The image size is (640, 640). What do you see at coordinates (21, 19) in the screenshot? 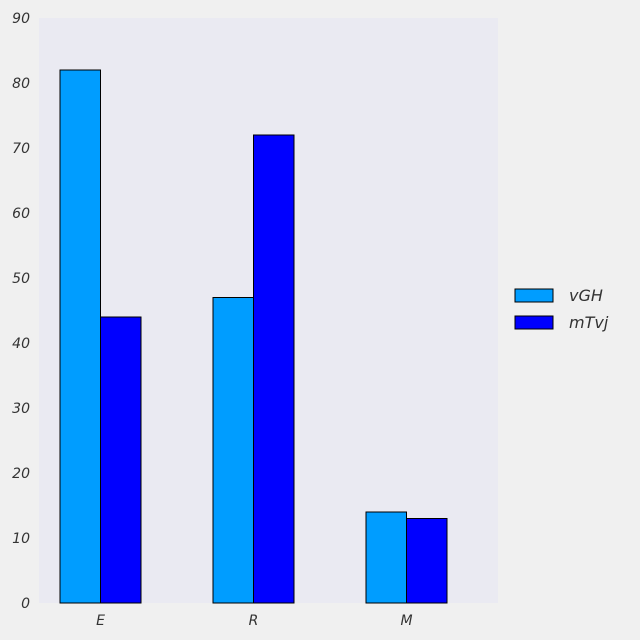
I see `y-tick-label: 90` at bounding box center [21, 19].